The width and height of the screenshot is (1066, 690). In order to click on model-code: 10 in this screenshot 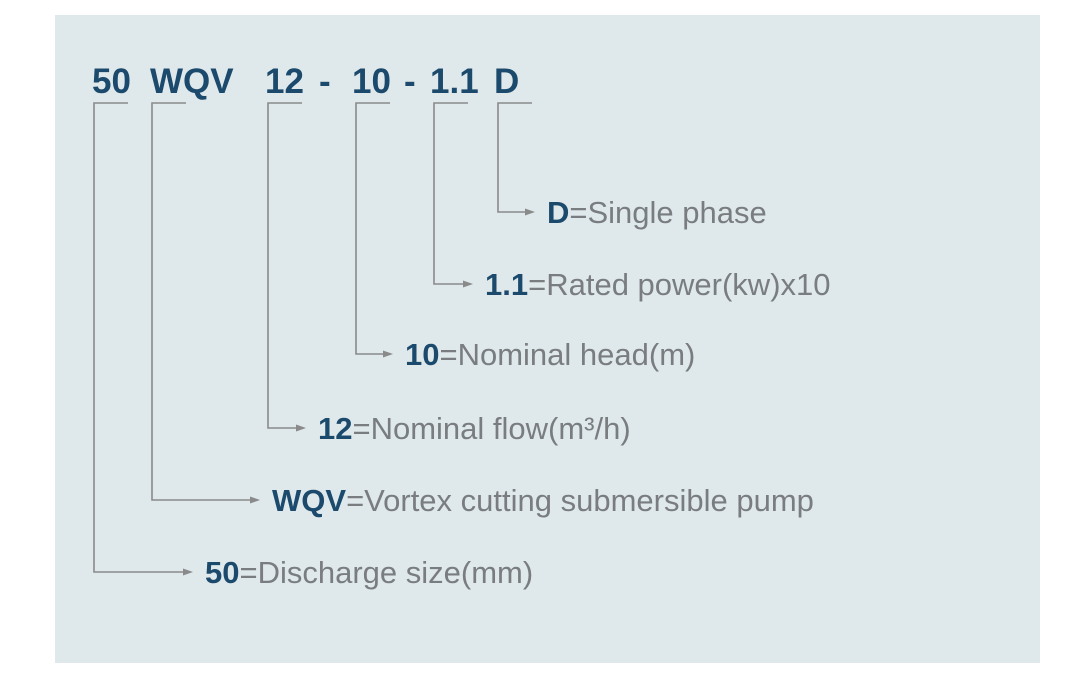, I will do `click(371, 81)`.